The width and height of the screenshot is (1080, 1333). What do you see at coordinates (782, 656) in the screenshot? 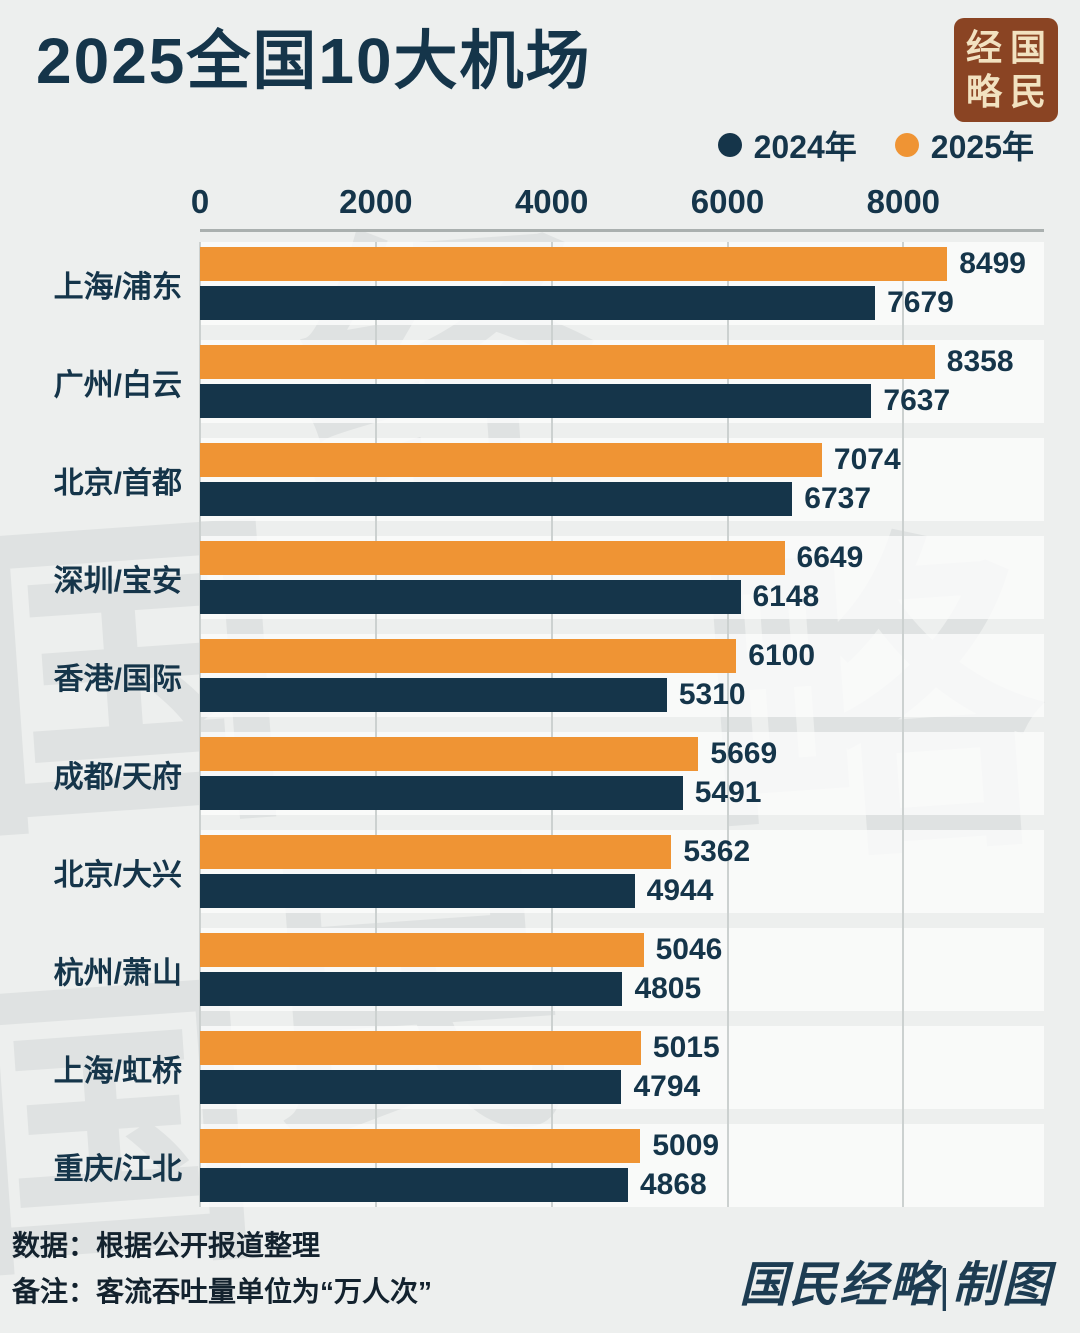
I see `bar-value: 6100` at bounding box center [782, 656].